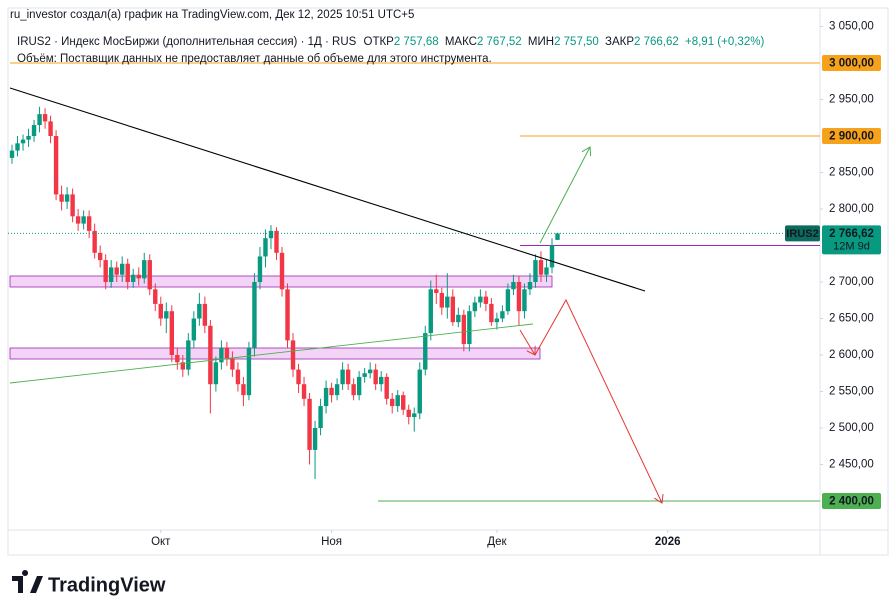  What do you see at coordinates (851, 246) in the screenshot?
I see `countdown: 12M 9d` at bounding box center [851, 246].